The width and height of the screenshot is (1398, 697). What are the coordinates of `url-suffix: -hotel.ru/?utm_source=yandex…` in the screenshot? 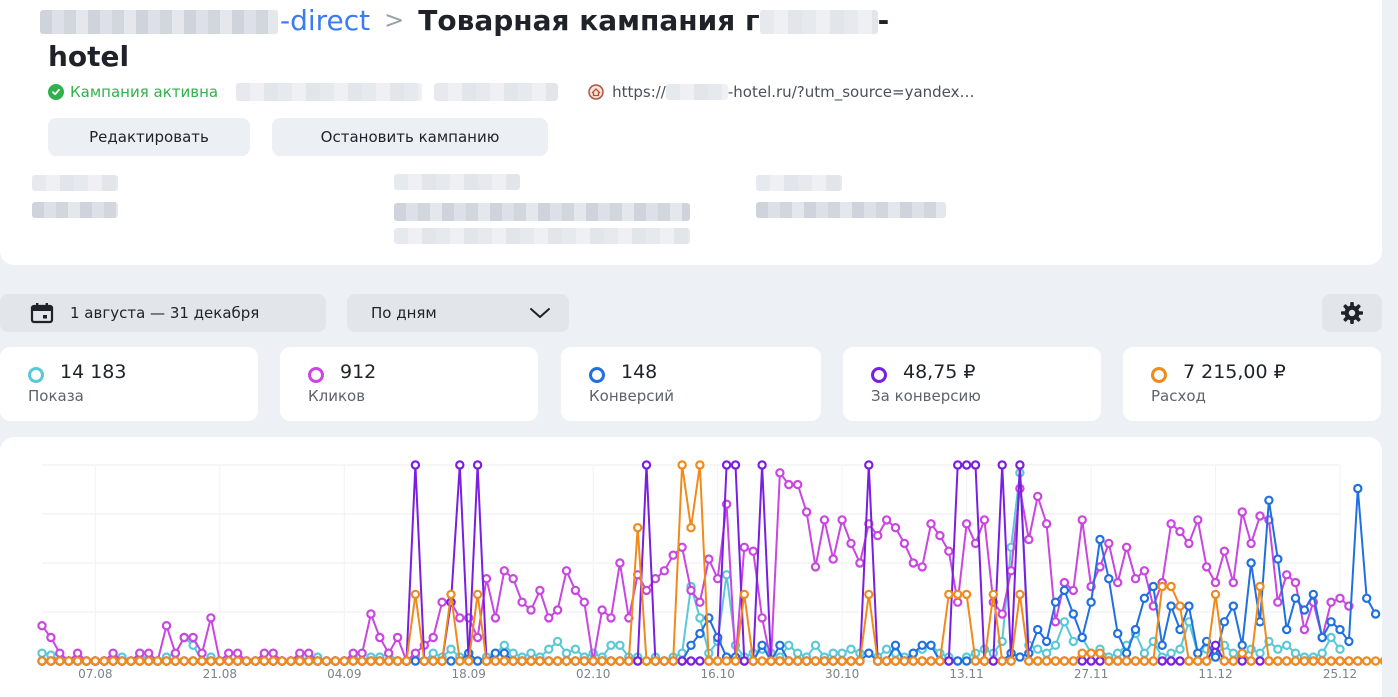 It's located at (851, 92).